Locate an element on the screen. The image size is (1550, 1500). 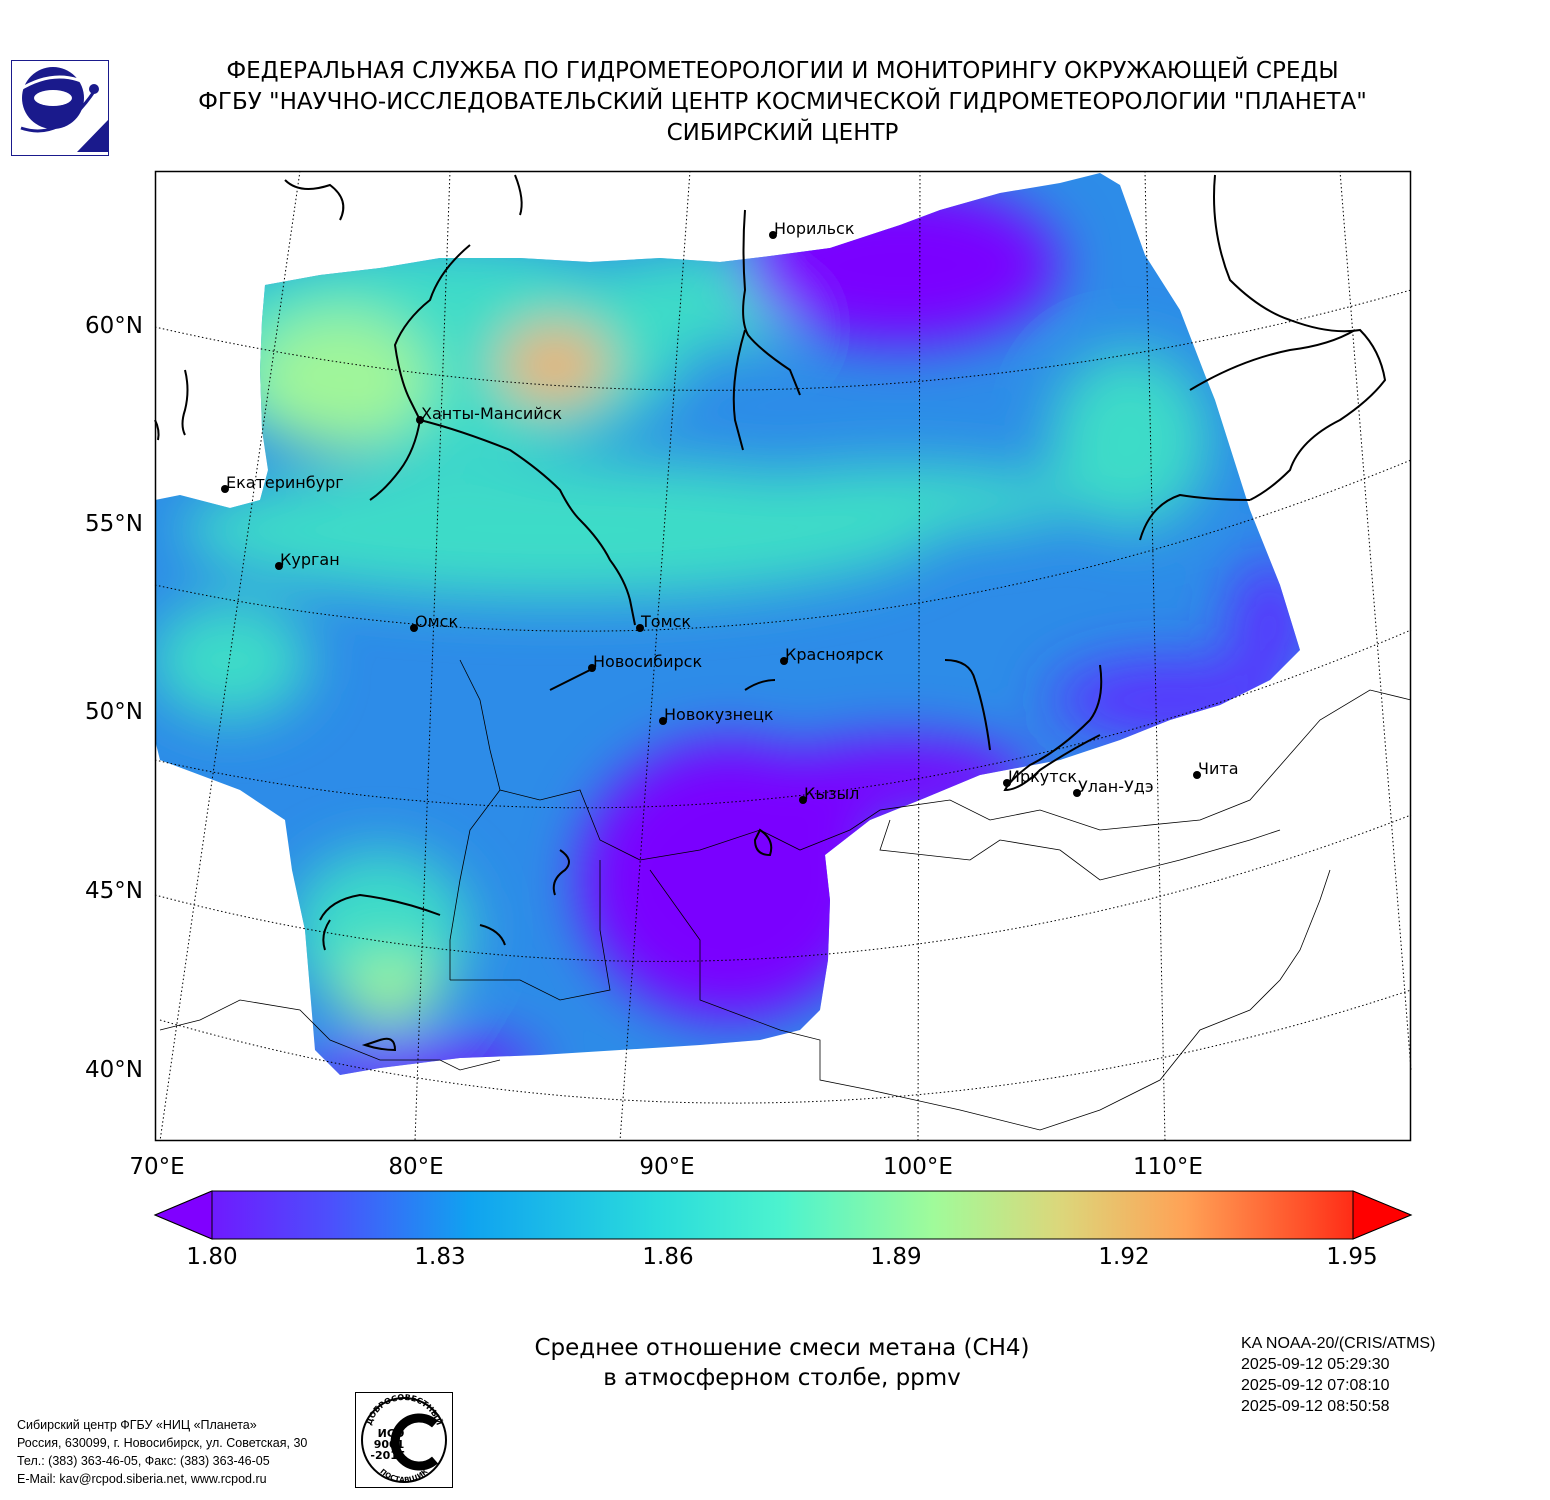
city-label: Улан-Удэ is located at coordinates (1116, 786).